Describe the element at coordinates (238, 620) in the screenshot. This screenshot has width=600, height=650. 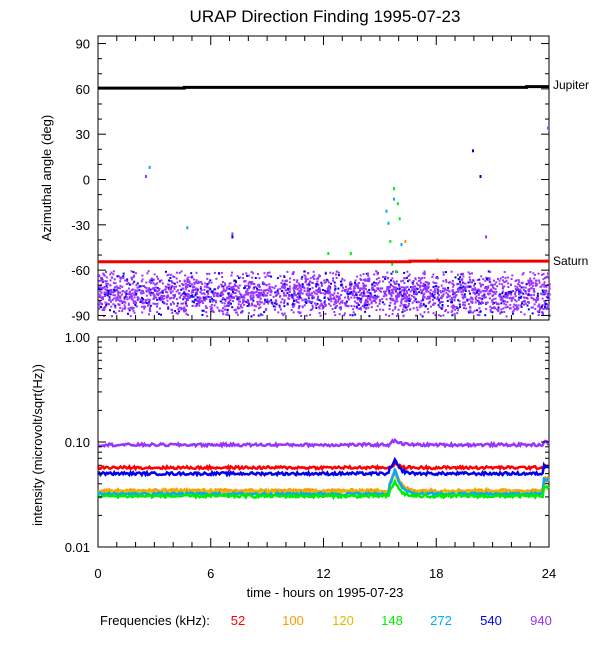
I see `frequency-52-label: 52` at that location.